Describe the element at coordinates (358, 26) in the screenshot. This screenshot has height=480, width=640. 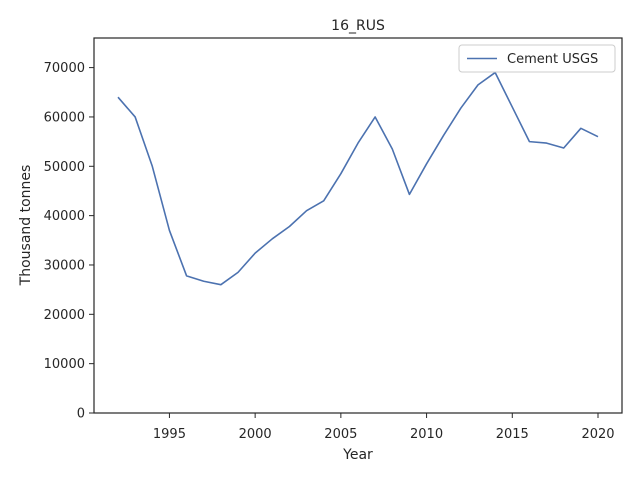
I see `chart-title: 16_RUS` at that location.